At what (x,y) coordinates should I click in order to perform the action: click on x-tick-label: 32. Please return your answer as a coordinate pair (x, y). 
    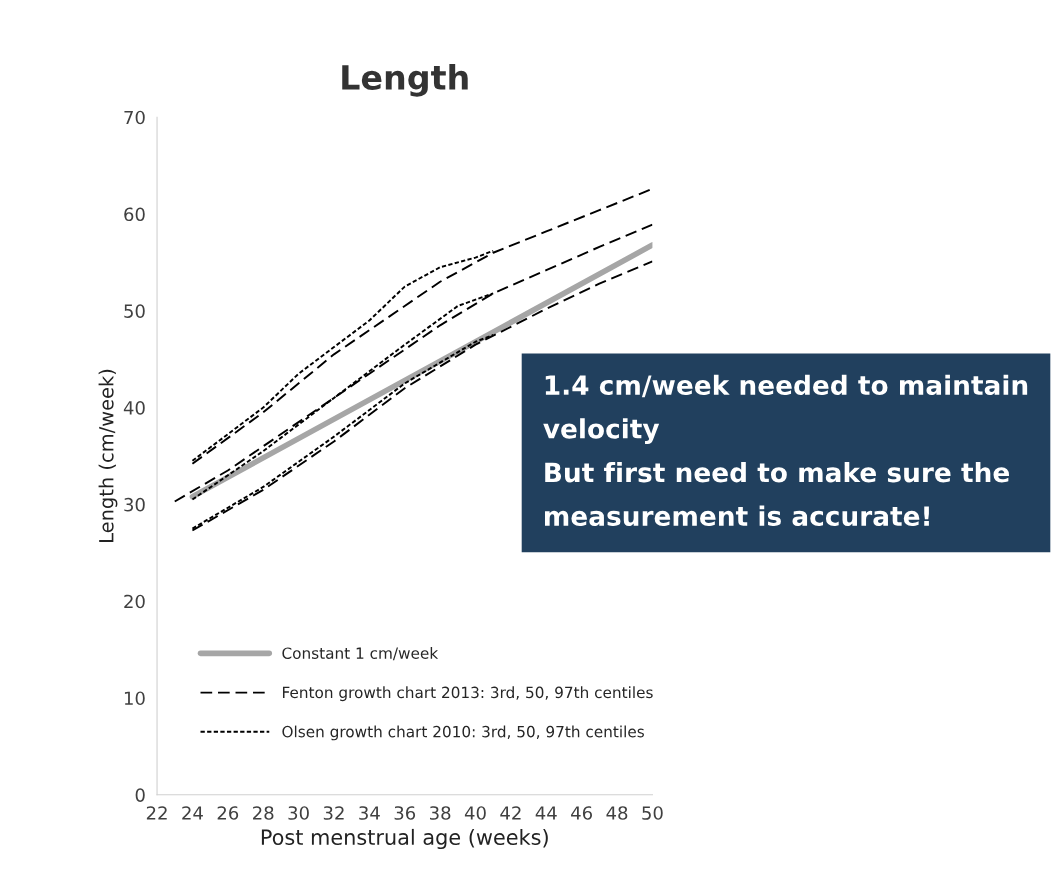
    Looking at the image, I should click on (333, 813).